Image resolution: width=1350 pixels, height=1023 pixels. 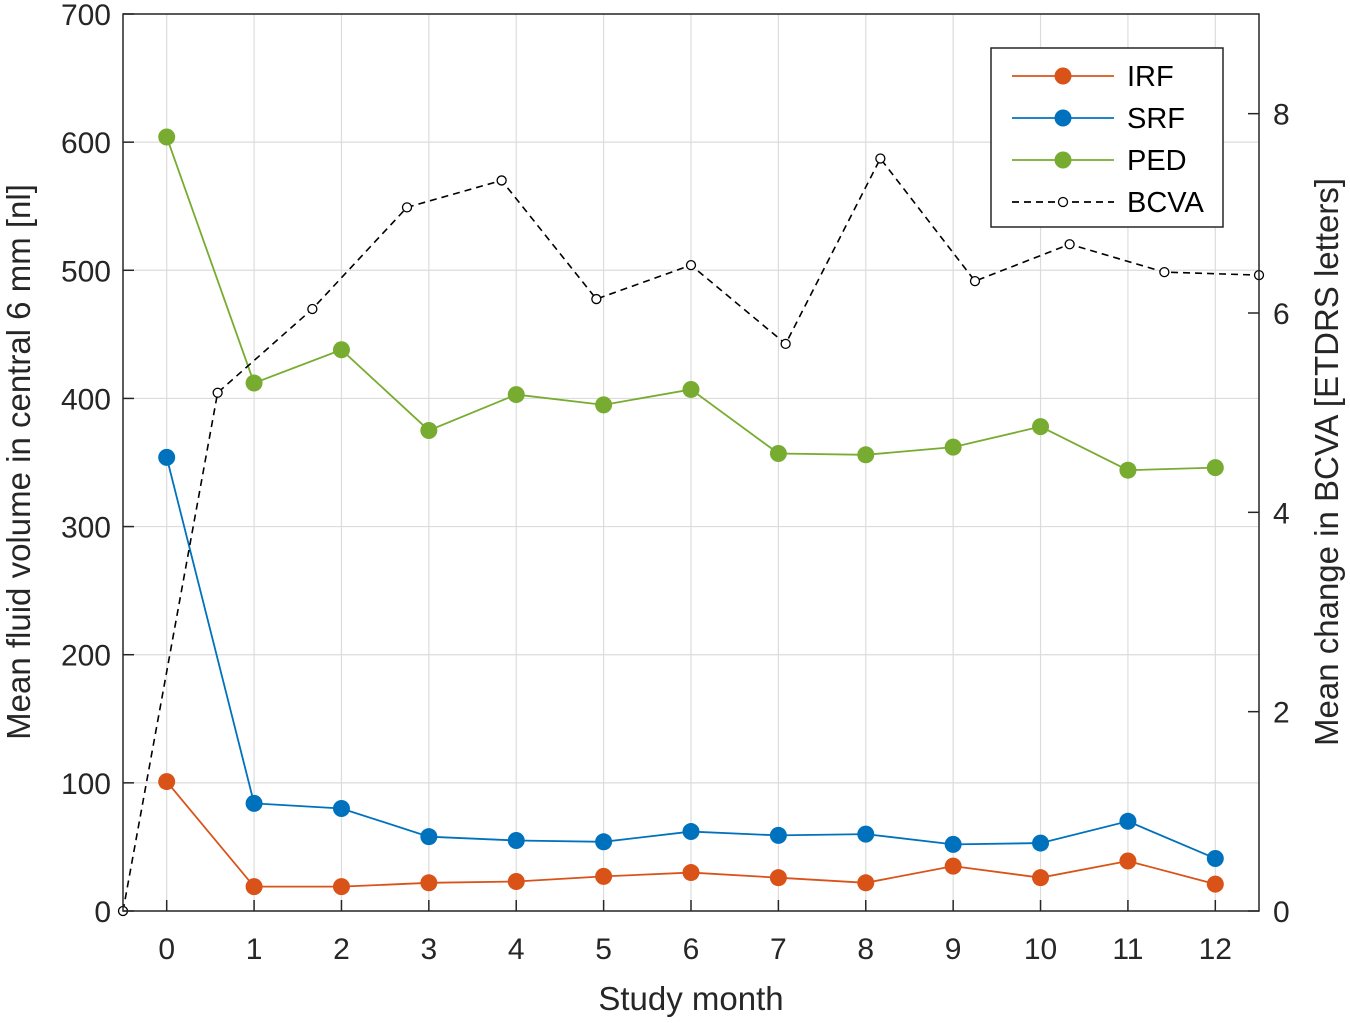 What do you see at coordinates (166, 949) in the screenshot?
I see `x-tick-label: 0` at bounding box center [166, 949].